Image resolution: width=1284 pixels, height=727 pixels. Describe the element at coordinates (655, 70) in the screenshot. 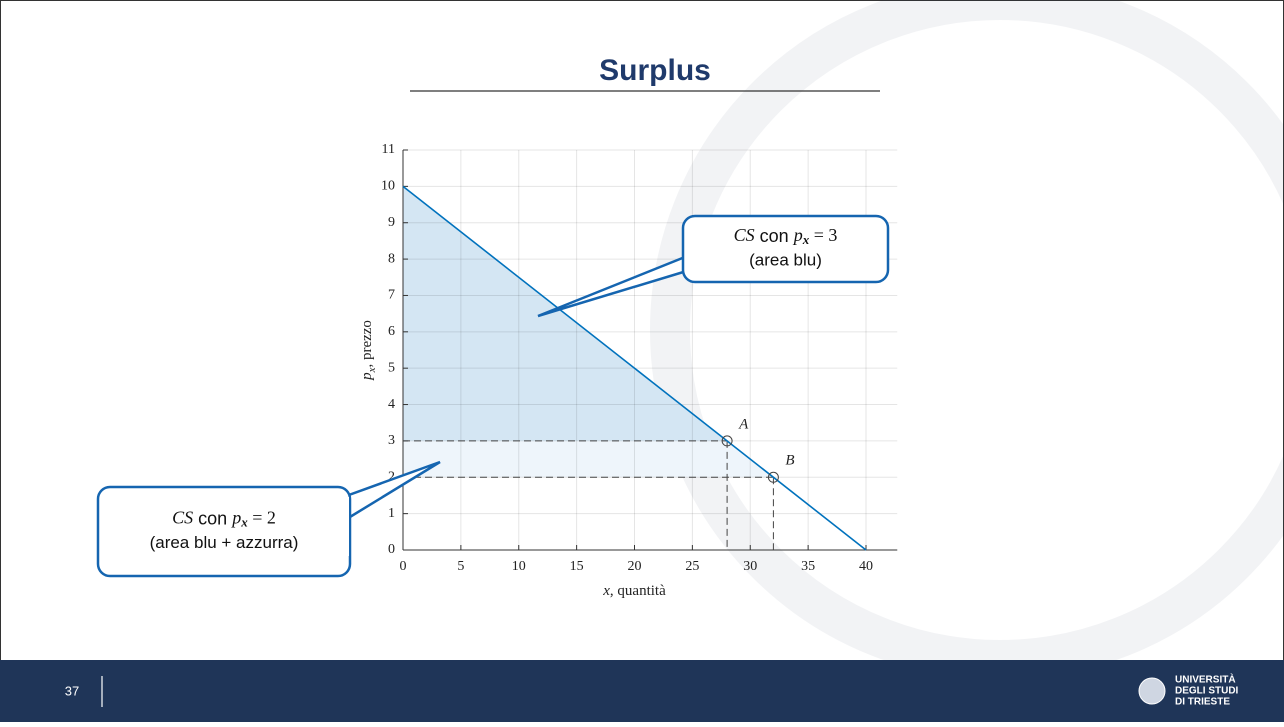

I see `slide-title: Surplus` at that location.